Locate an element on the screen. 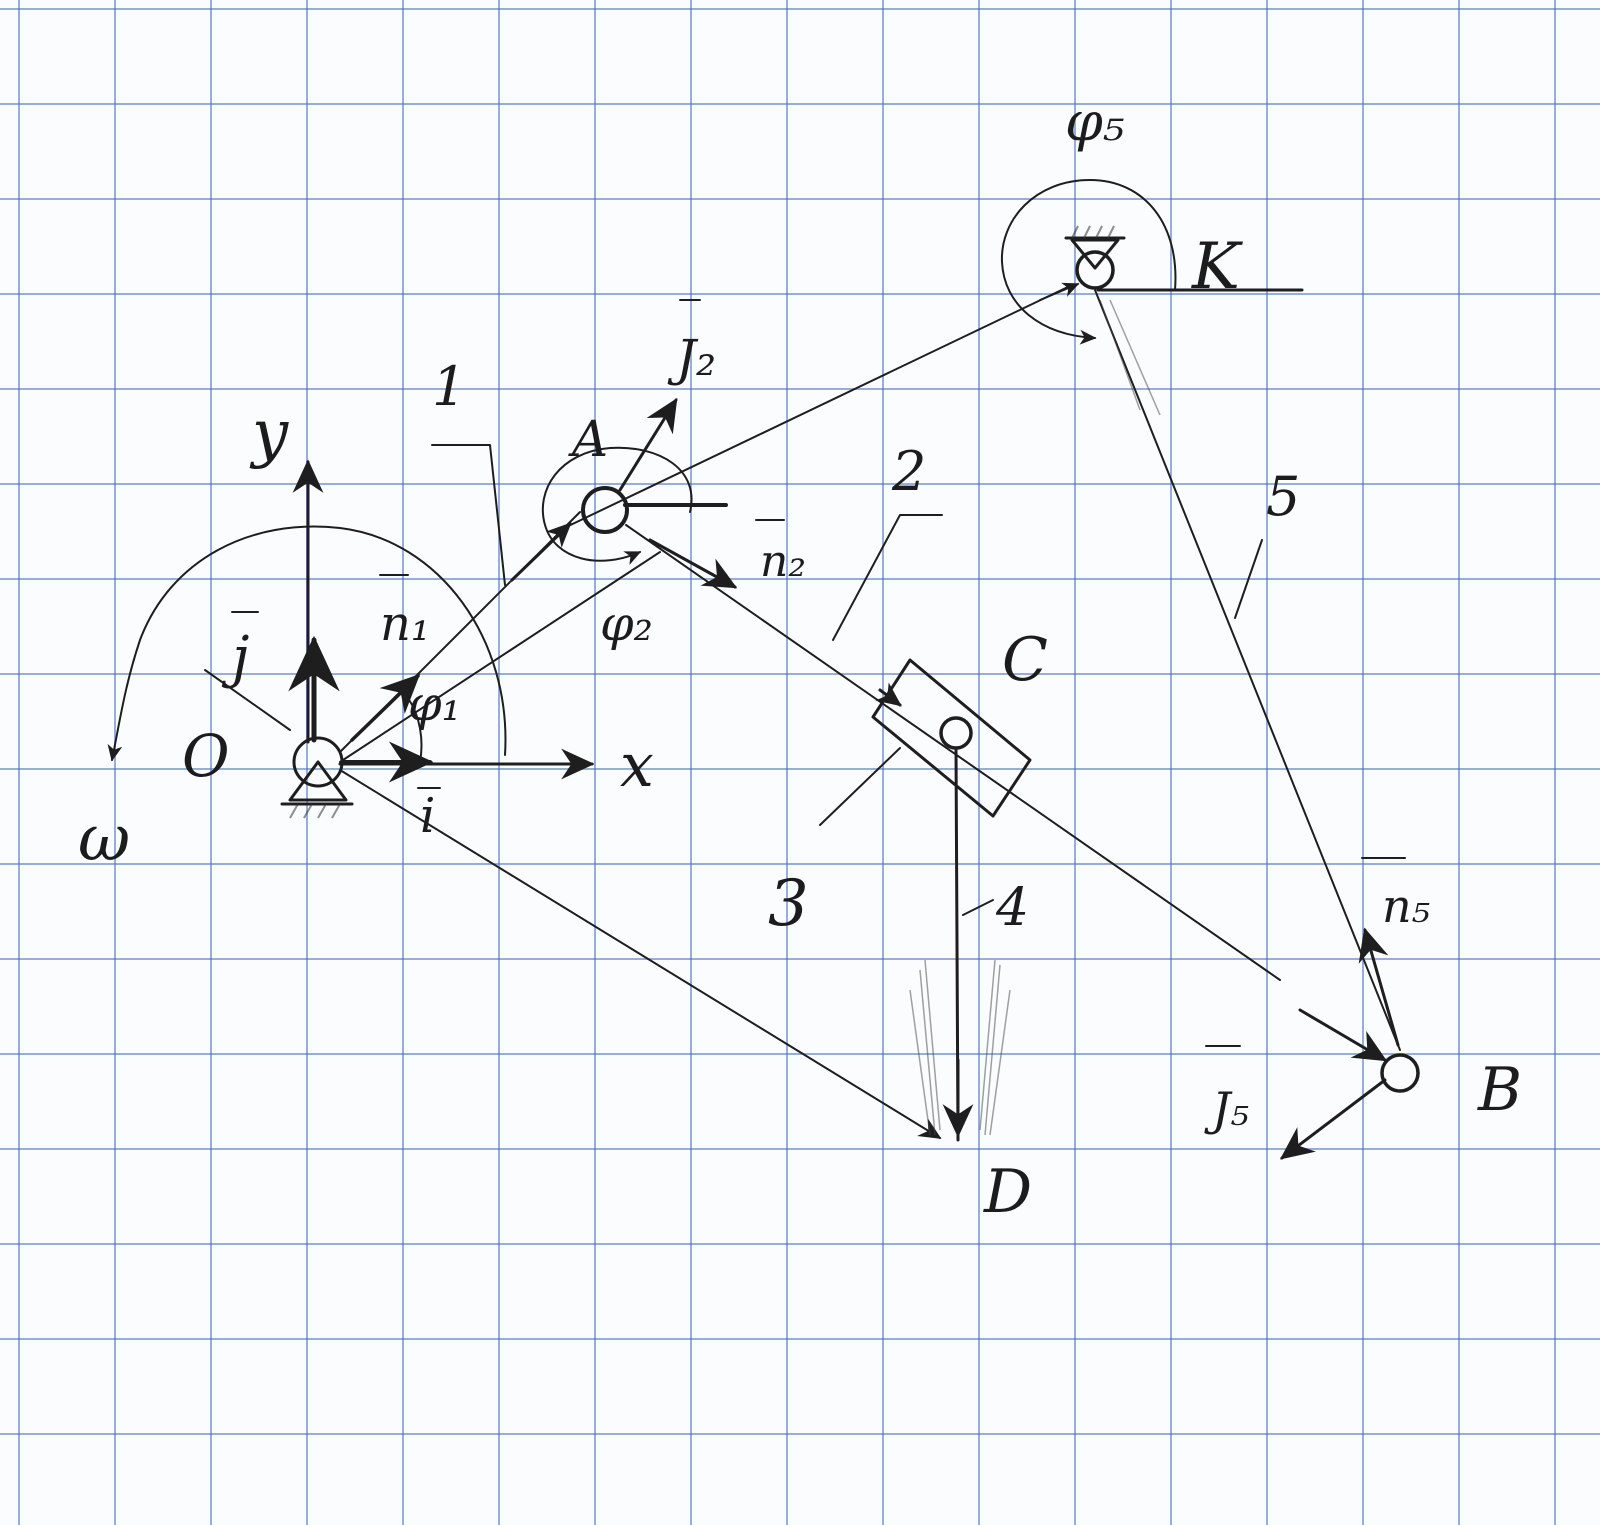  joint-K is located at coordinates (1095, 270).